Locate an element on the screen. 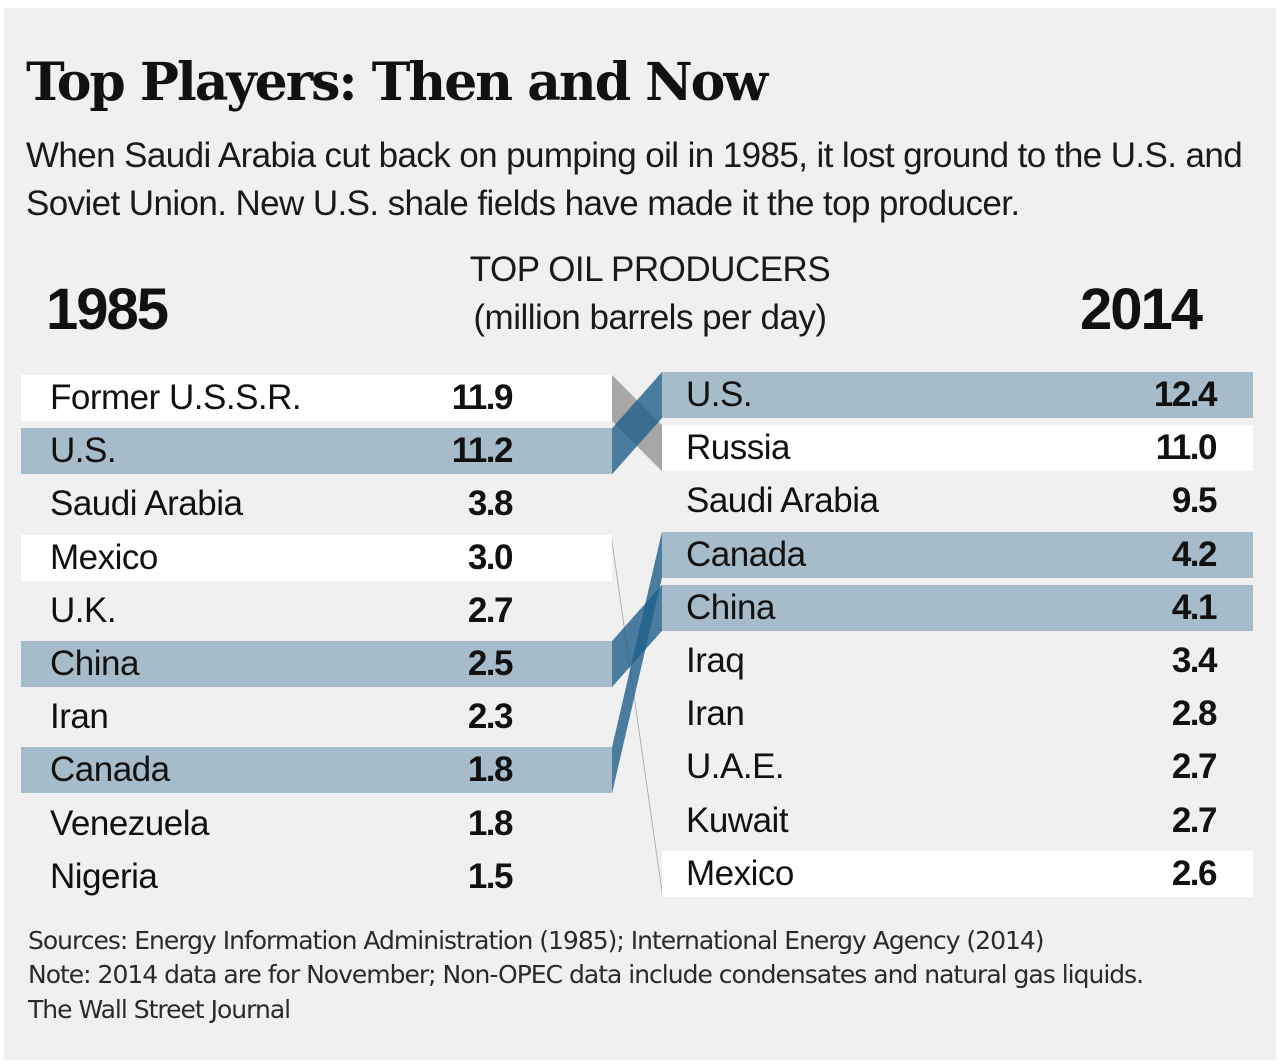  left-country-name: U.S. is located at coordinates (83, 451).